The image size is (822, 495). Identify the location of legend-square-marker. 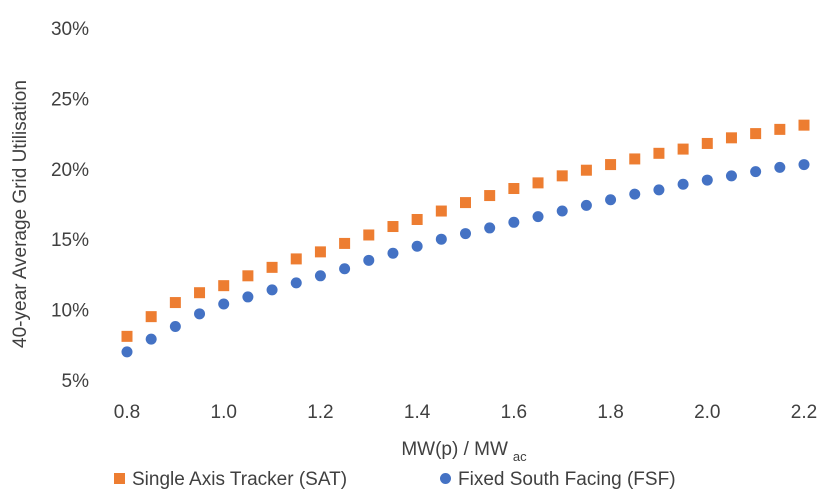
(119, 478).